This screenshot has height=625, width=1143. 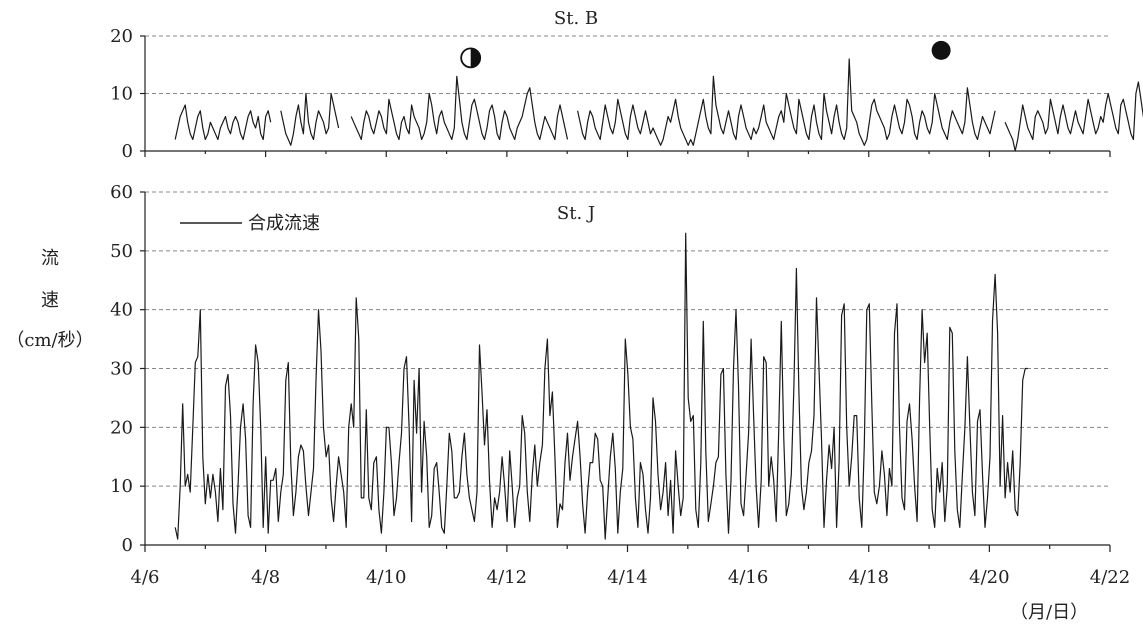 I want to click on st-j-title: St. J, so click(x=576, y=213).